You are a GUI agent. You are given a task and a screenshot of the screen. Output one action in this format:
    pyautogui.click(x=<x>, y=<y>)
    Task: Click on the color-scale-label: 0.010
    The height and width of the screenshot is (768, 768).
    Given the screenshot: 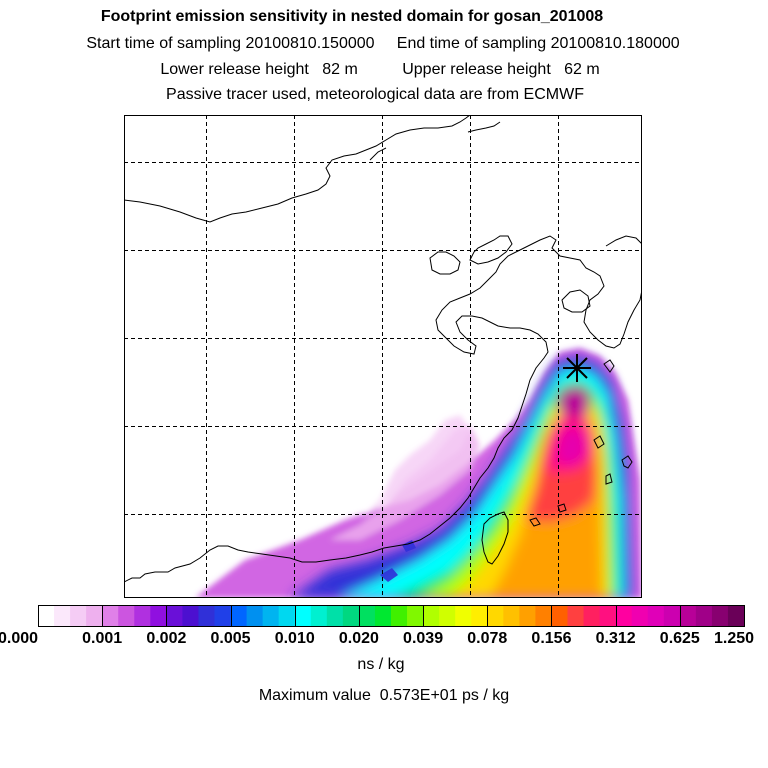 What is the action you would take?
    pyautogui.click(x=294, y=638)
    